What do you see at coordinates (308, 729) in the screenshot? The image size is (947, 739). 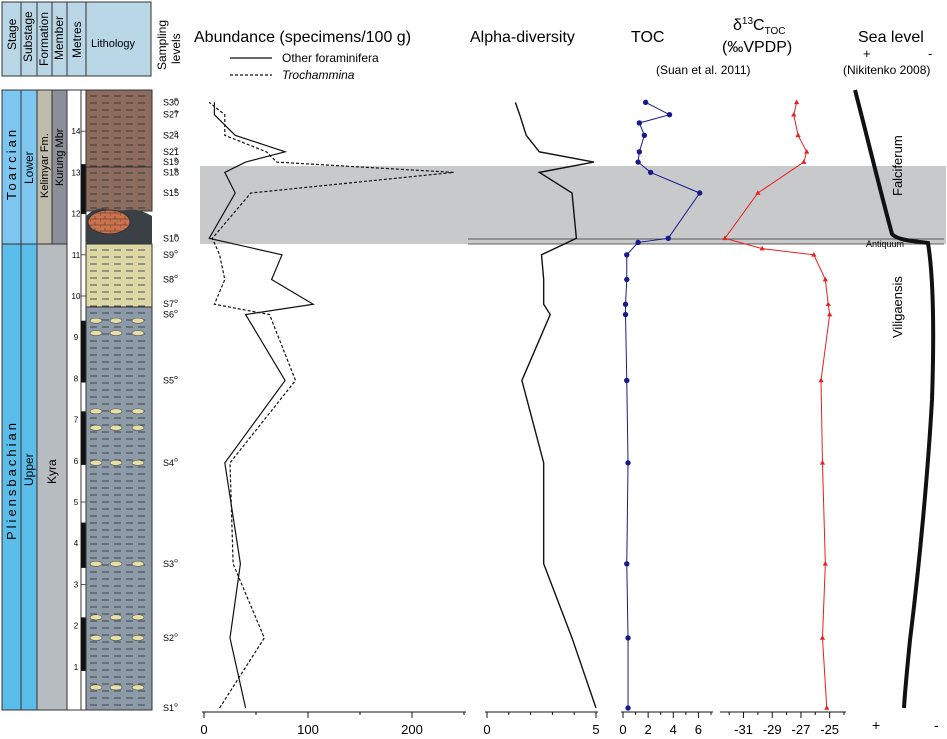 I see `x-tick-label: 100` at bounding box center [308, 729].